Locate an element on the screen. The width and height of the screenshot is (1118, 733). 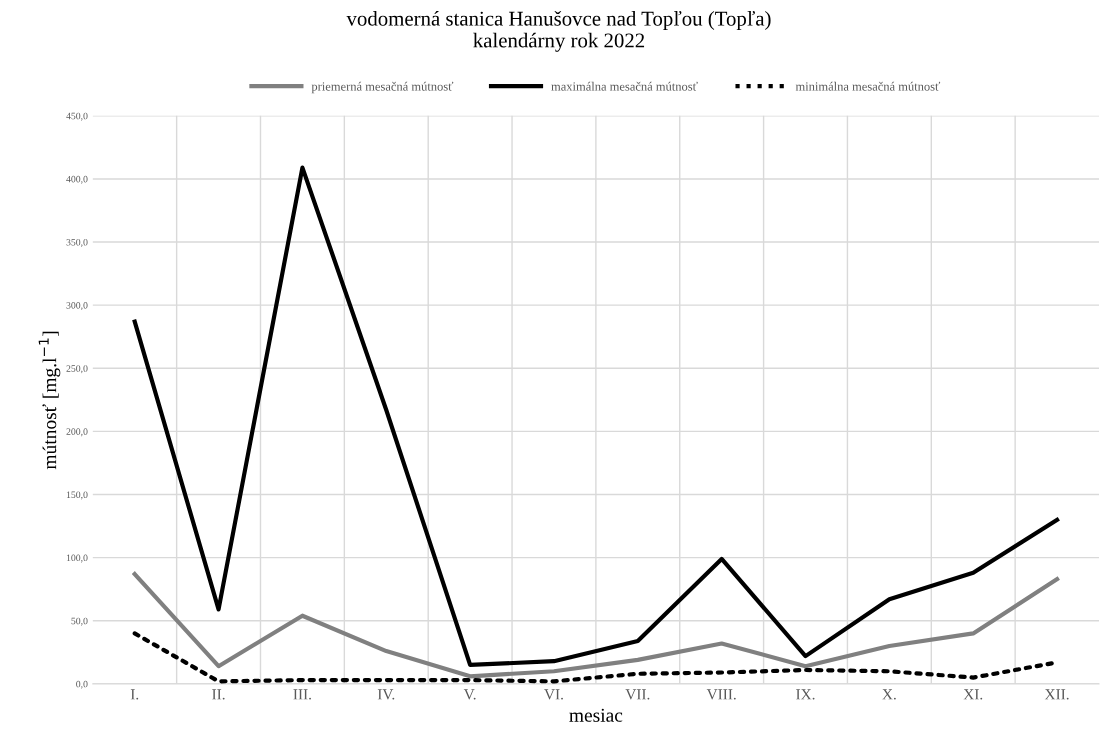
legend-label: priemerná mesačná mútnosť is located at coordinates (382, 87).